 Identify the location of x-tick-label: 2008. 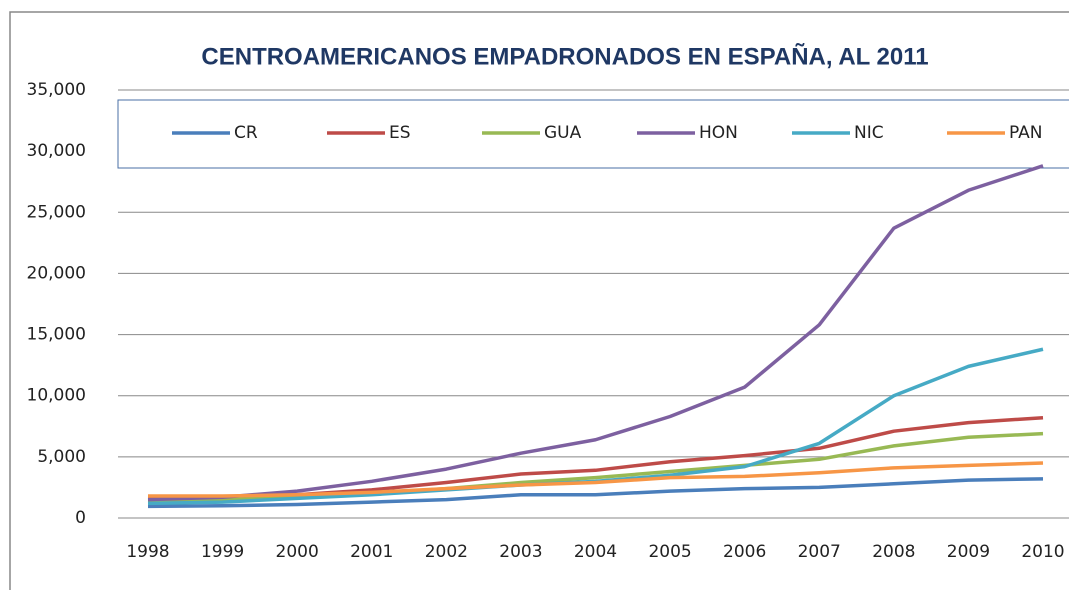
(893, 552).